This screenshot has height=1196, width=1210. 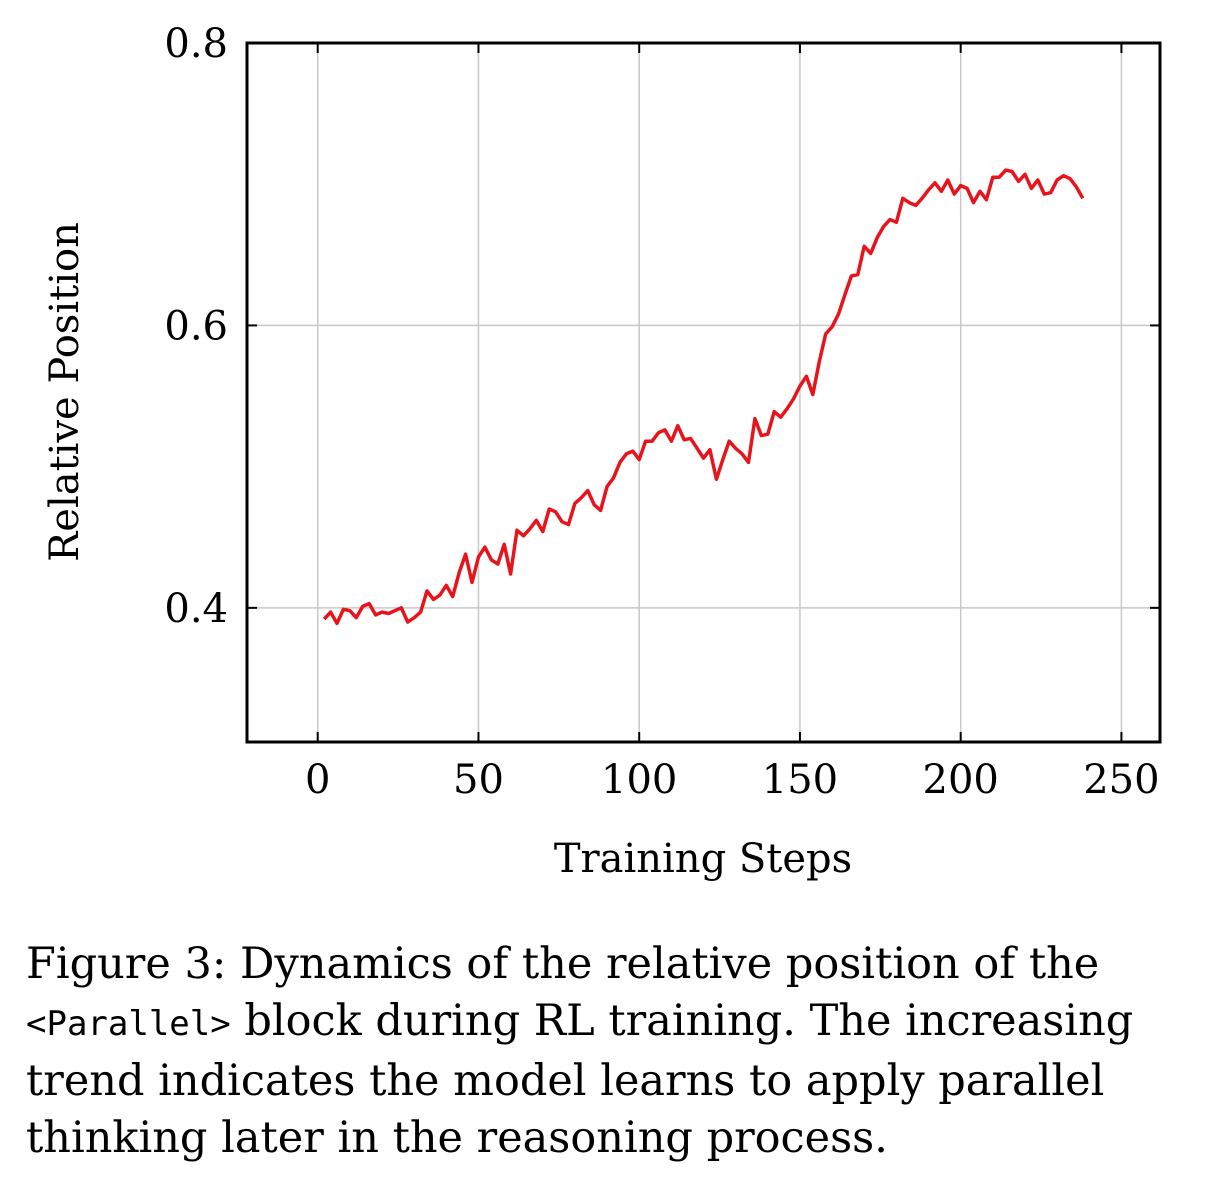 What do you see at coordinates (703, 859) in the screenshot?
I see `x-axis-label: Training Steps` at bounding box center [703, 859].